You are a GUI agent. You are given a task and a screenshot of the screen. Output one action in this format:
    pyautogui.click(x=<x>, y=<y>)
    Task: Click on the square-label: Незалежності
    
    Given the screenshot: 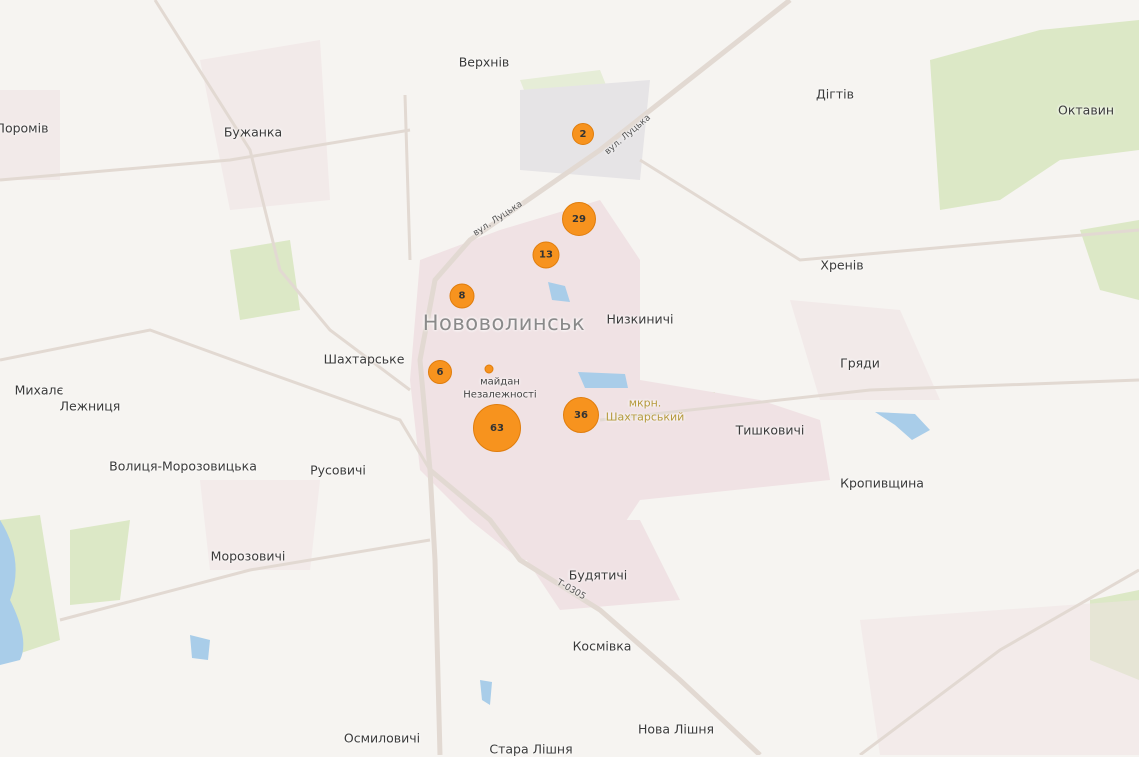 What is the action you would take?
    pyautogui.click(x=500, y=395)
    